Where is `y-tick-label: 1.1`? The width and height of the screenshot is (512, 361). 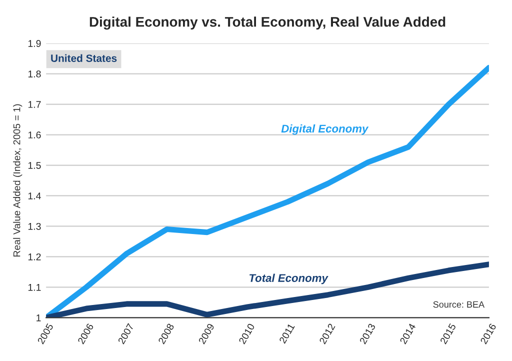 y-tick-label: 1.1 is located at coordinates (34, 287).